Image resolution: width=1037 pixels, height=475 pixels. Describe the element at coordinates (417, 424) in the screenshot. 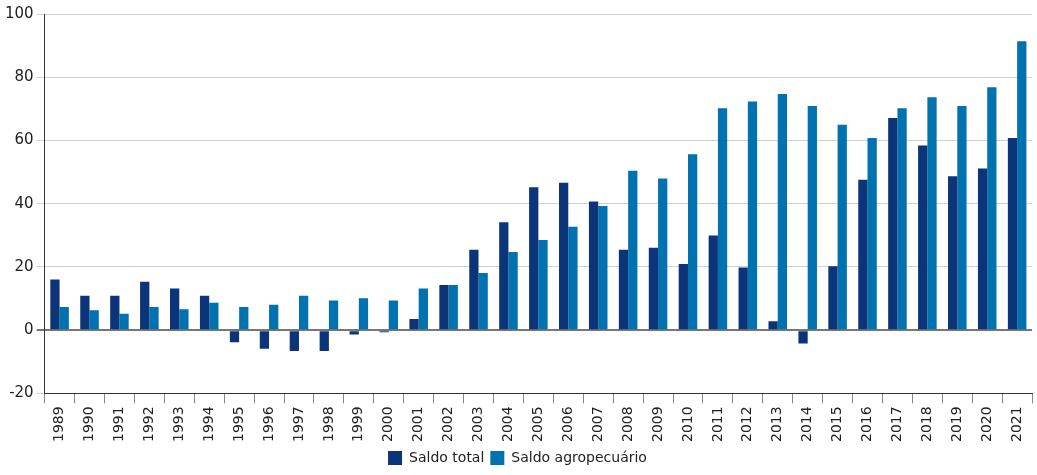

I see `x-tick-label: 2001` at that location.